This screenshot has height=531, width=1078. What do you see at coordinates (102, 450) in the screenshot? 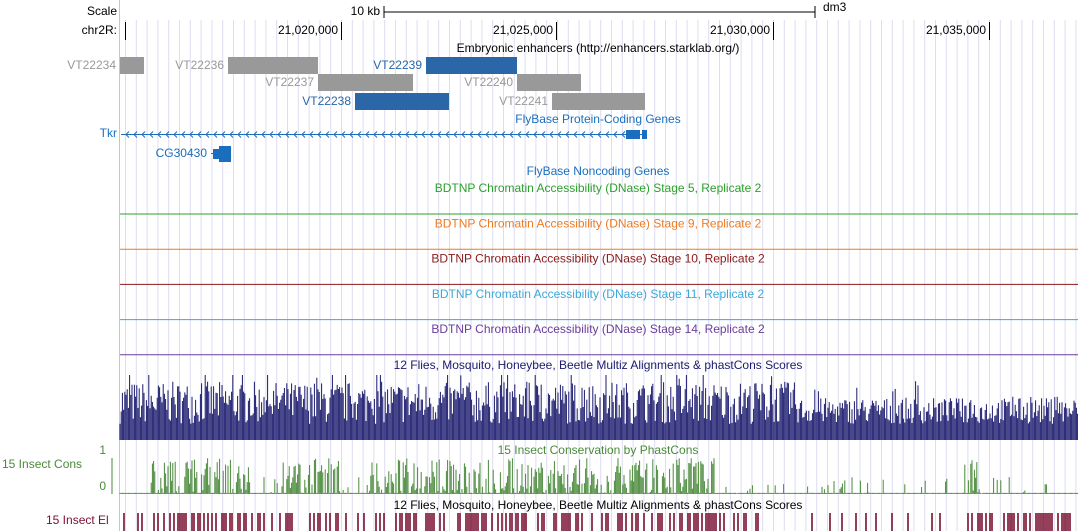
I see `axis-label: 1` at bounding box center [102, 450].